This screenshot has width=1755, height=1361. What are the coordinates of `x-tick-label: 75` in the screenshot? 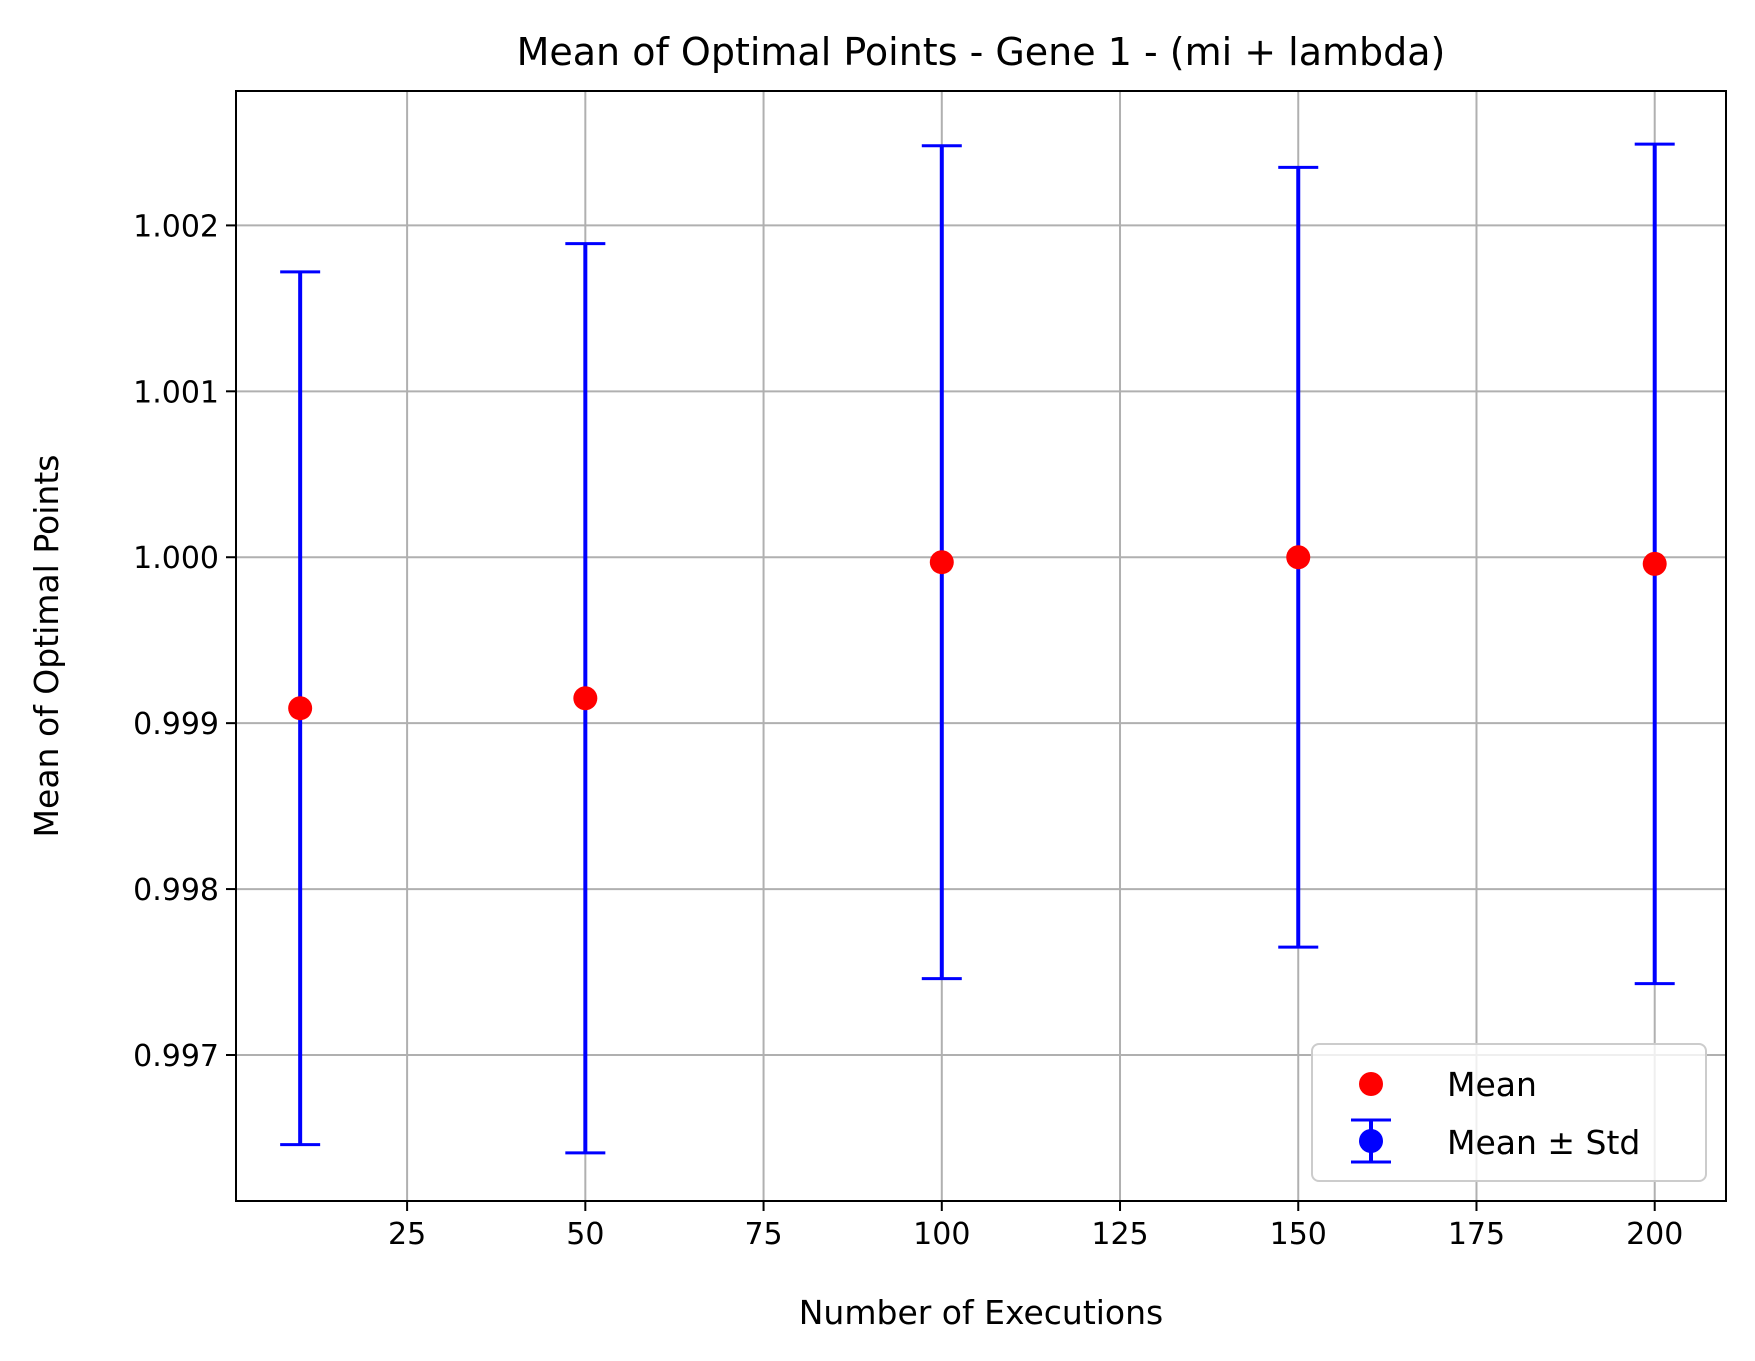 It's located at (763, 1234).